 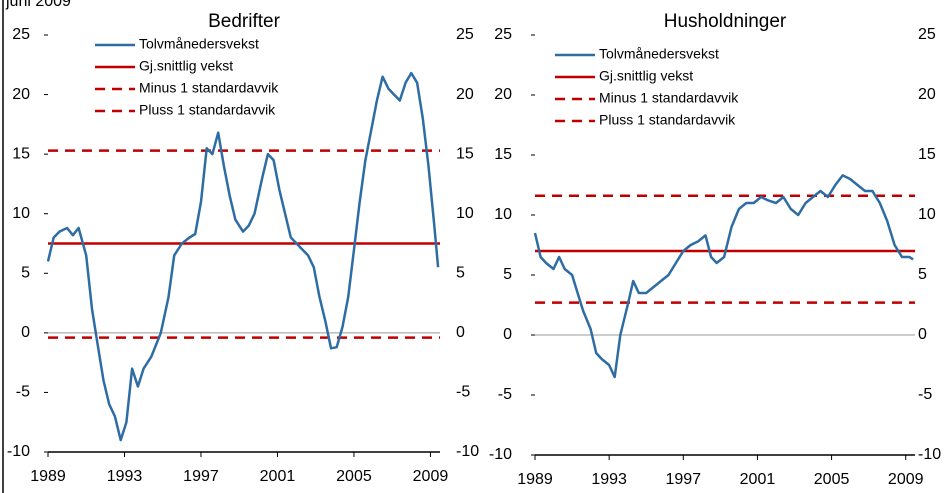 What do you see at coordinates (725, 21) in the screenshot?
I see `chart-title: Husholdninger` at bounding box center [725, 21].